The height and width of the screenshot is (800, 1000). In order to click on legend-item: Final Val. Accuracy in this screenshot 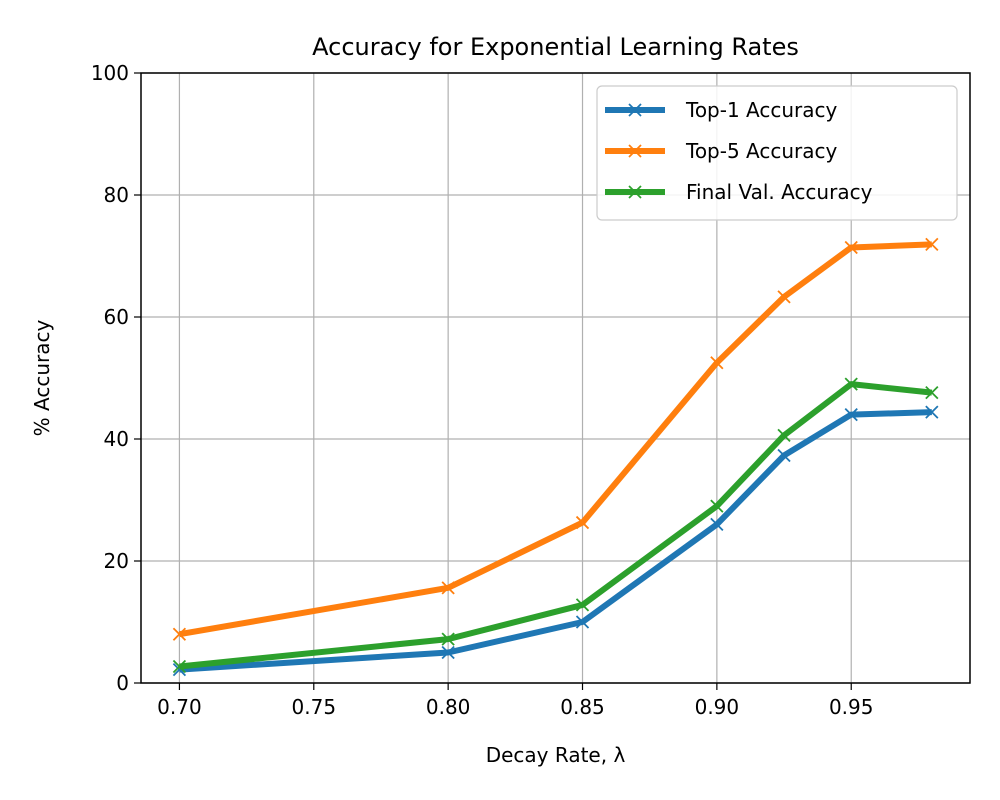, I will do `click(739, 192)`.